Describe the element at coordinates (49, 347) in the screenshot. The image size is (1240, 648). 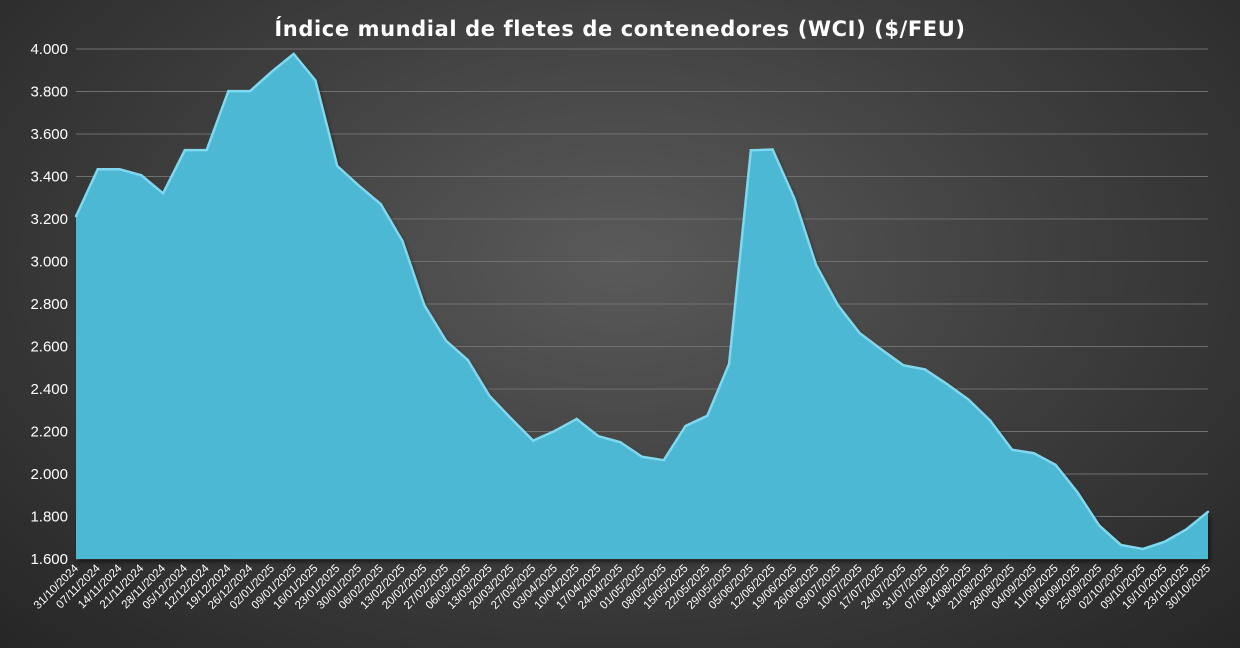
I see `y-tick-label: 2.600` at that location.